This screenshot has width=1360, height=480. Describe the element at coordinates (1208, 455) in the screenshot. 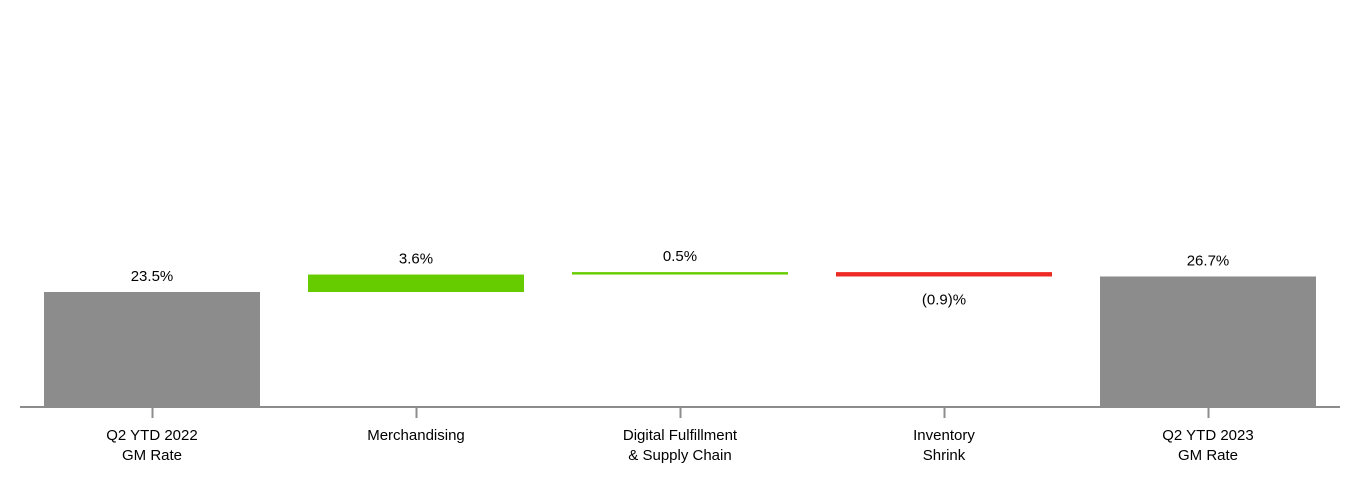

I see `category-label-5-line-2: GM Rate` at that location.